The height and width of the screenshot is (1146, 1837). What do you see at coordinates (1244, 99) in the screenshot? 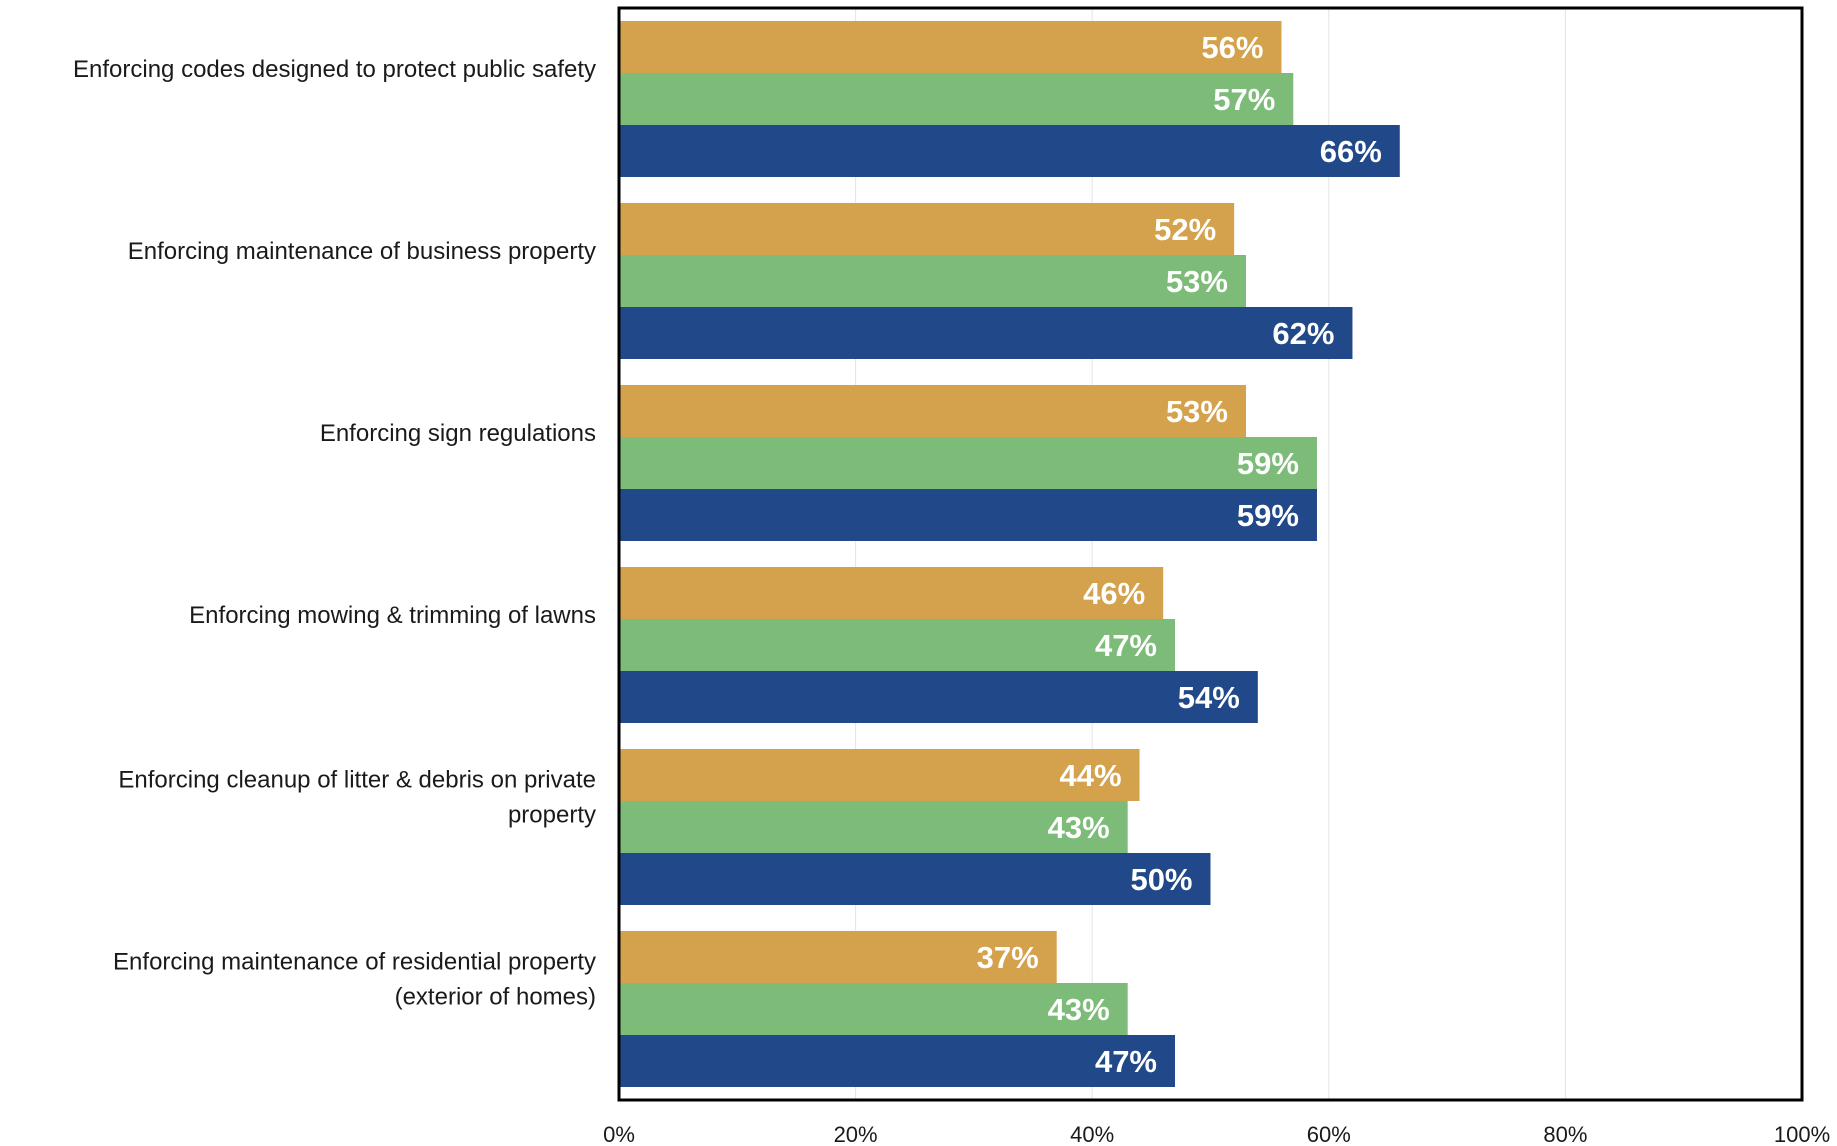
I see `data-label: 57%` at bounding box center [1244, 99].